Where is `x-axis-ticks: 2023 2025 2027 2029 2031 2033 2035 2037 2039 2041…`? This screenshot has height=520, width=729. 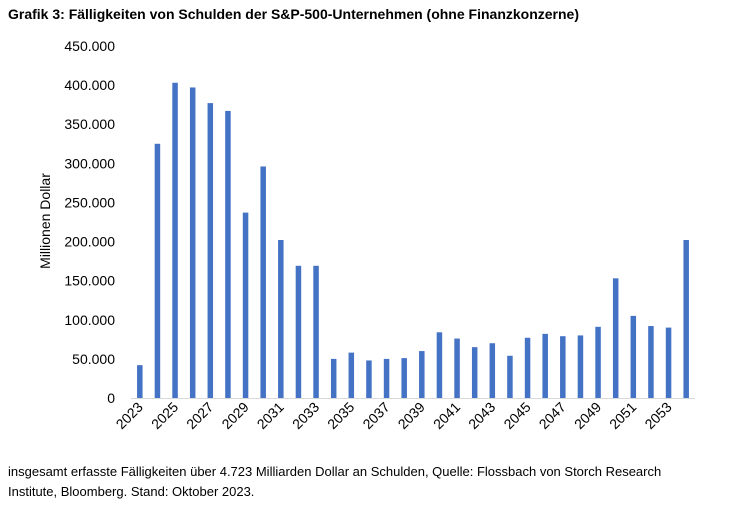 x-axis-ticks: 2023 2025 2027 2029 2031 2033 2035 2037 2039 2041… is located at coordinates (394, 415).